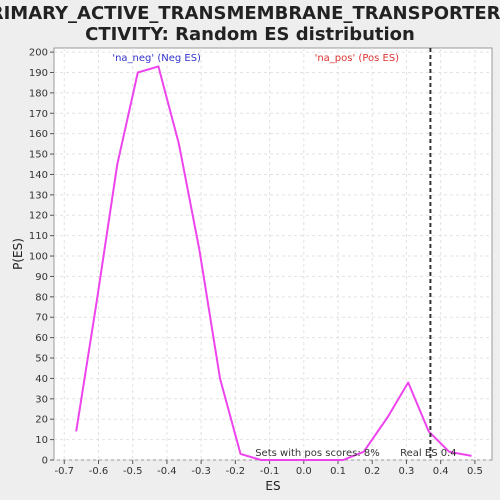 The image size is (500, 500). I want to click on x-tick-label: -0.3, so click(201, 471).